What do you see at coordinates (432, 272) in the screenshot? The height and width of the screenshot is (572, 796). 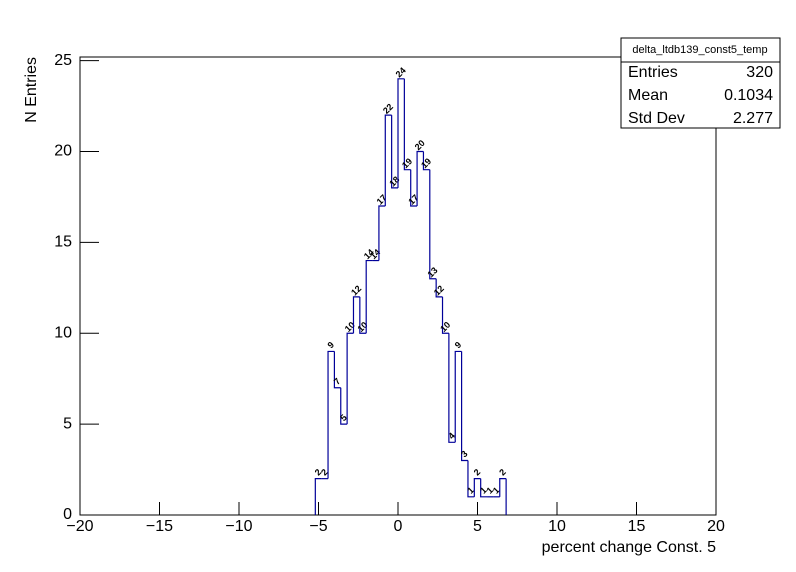 I see `bin-label: 13` at bounding box center [432, 272].